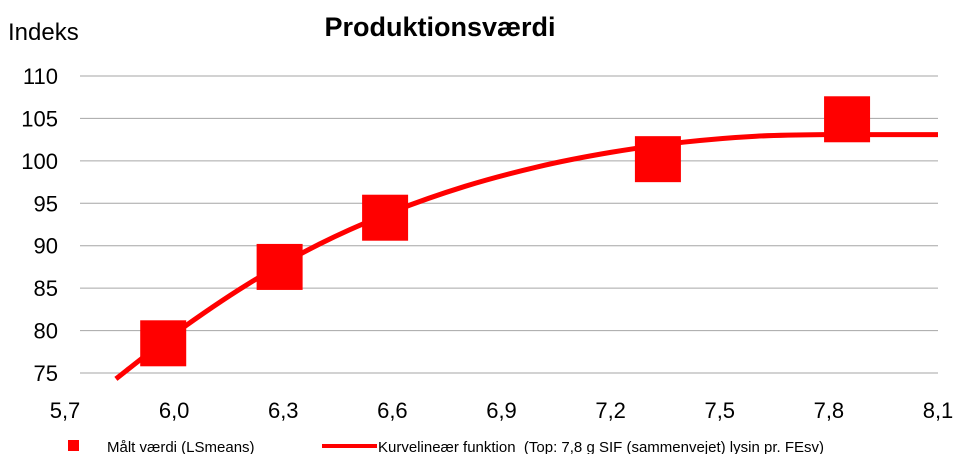 The image size is (955, 454). I want to click on y-tick-label: 95, so click(46, 203).